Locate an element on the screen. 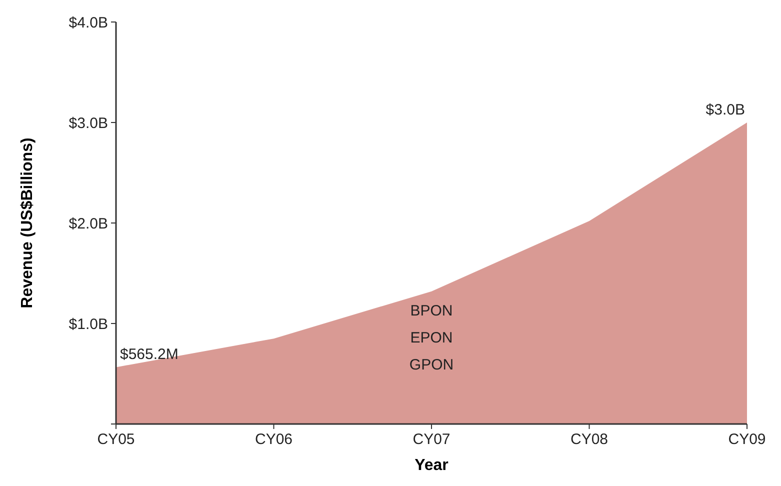 The image size is (781, 486). x-tick-label: CY08 is located at coordinates (589, 439).